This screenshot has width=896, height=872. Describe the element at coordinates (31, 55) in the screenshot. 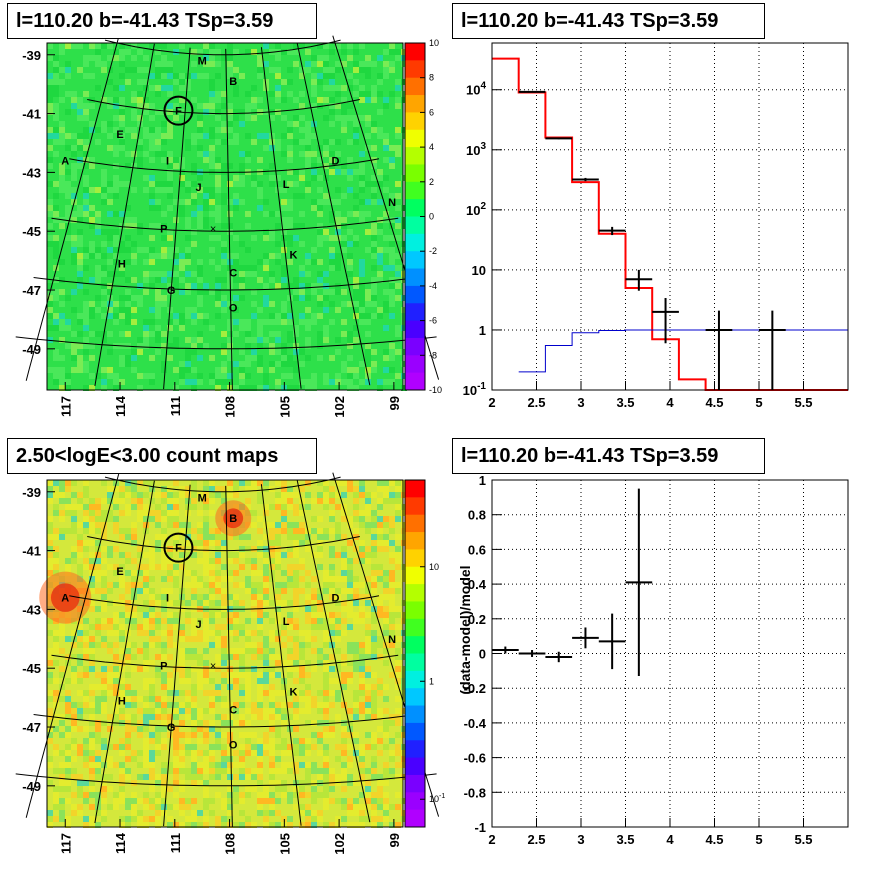

I see `y-tick-label: -39` at that location.